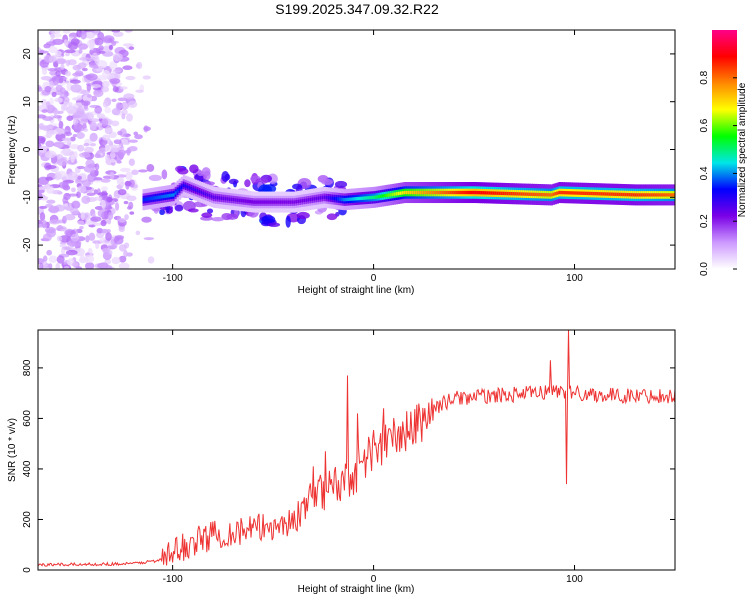 Image resolution: width=750 pixels, height=600 pixels. Describe the element at coordinates (12, 450) in the screenshot. I see `snr-y-label: SNR (10 * v/v)` at that location.